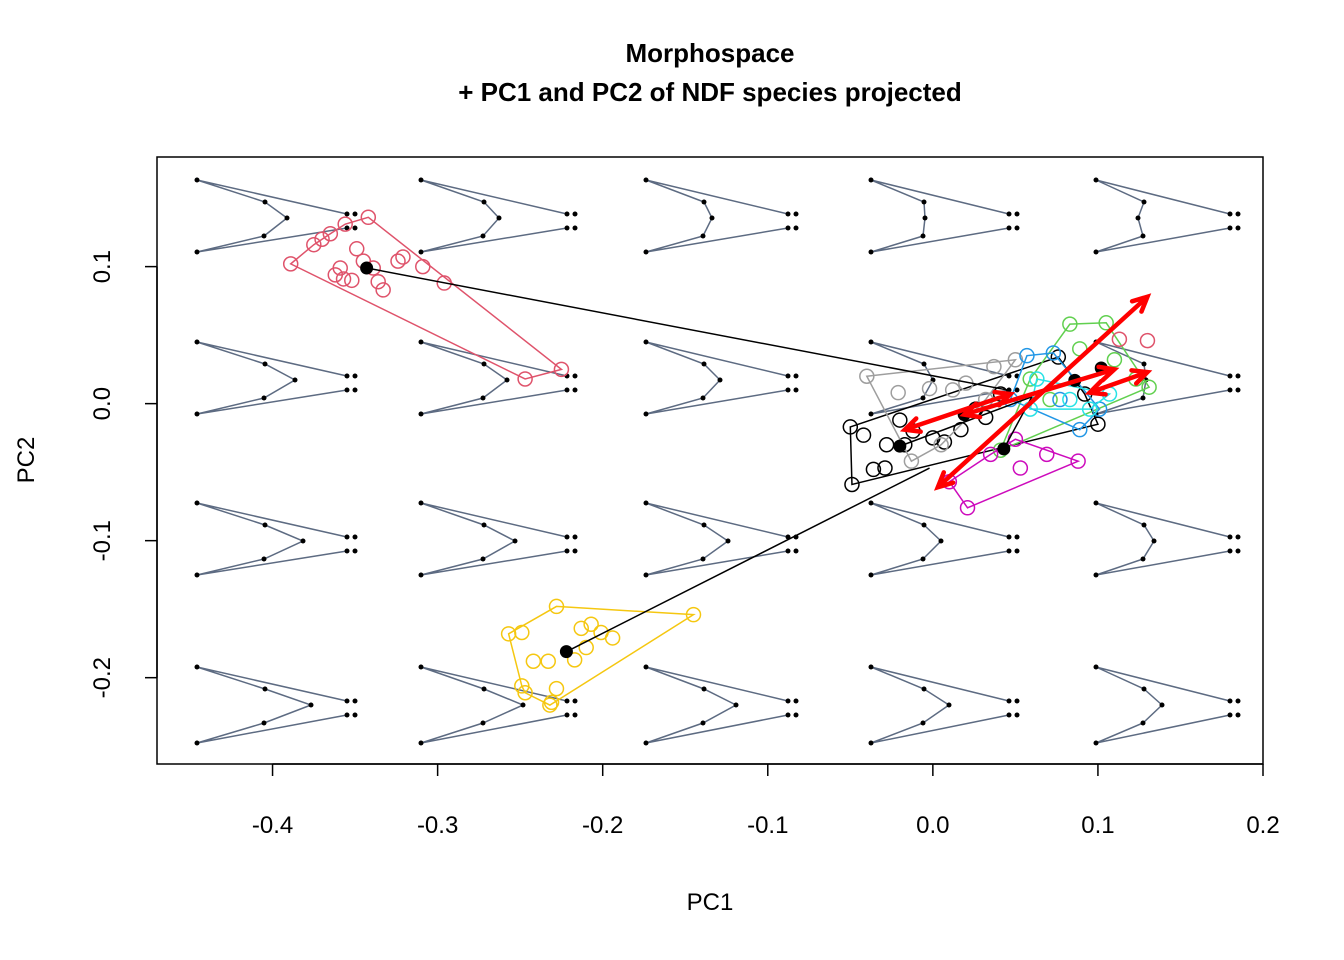  I want to click on x-tick-label: 0.2, so click(1262, 825).